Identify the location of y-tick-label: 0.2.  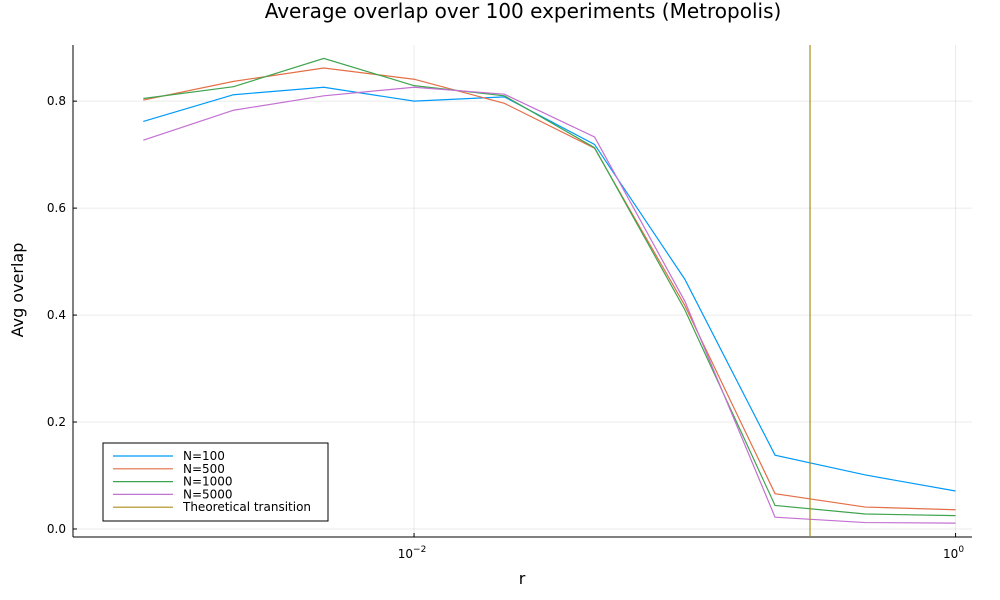
(56, 422).